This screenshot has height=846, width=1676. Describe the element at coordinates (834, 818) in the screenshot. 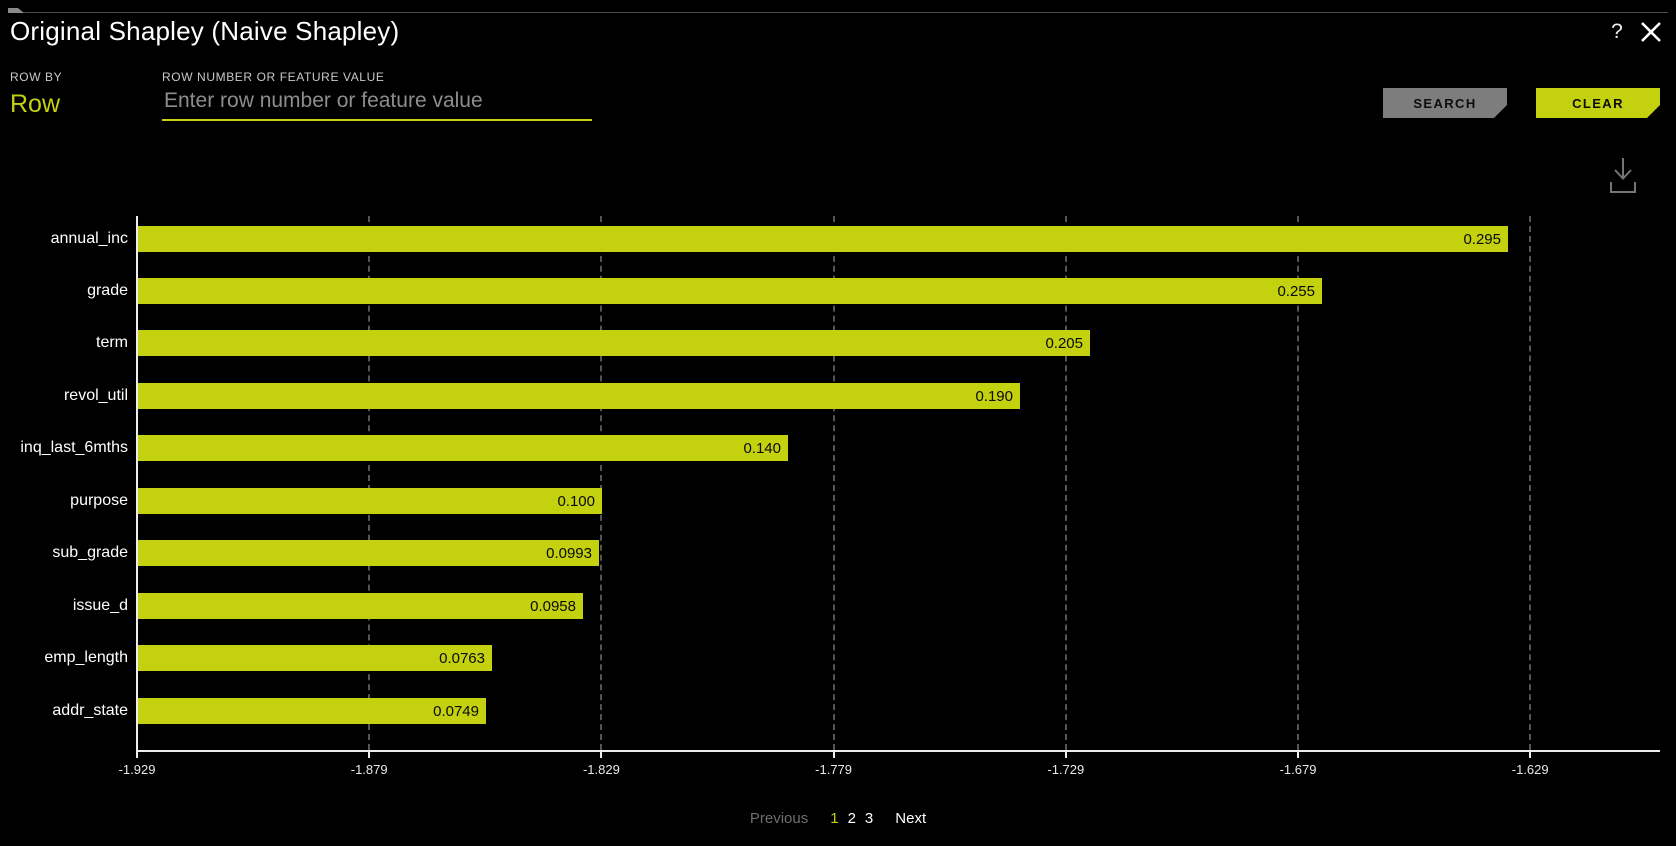

I see `page-1: 1` at that location.